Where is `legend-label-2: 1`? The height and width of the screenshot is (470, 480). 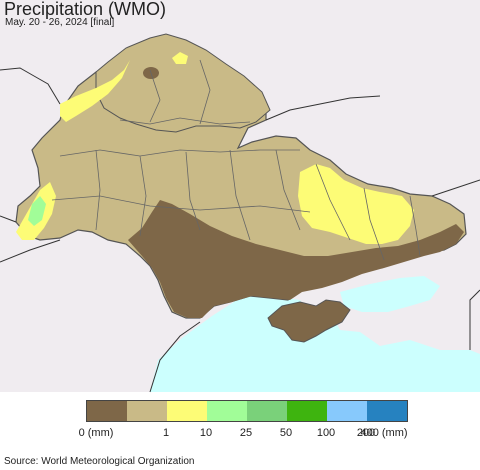
legend-label-2: 1 is located at coordinates (166, 433).